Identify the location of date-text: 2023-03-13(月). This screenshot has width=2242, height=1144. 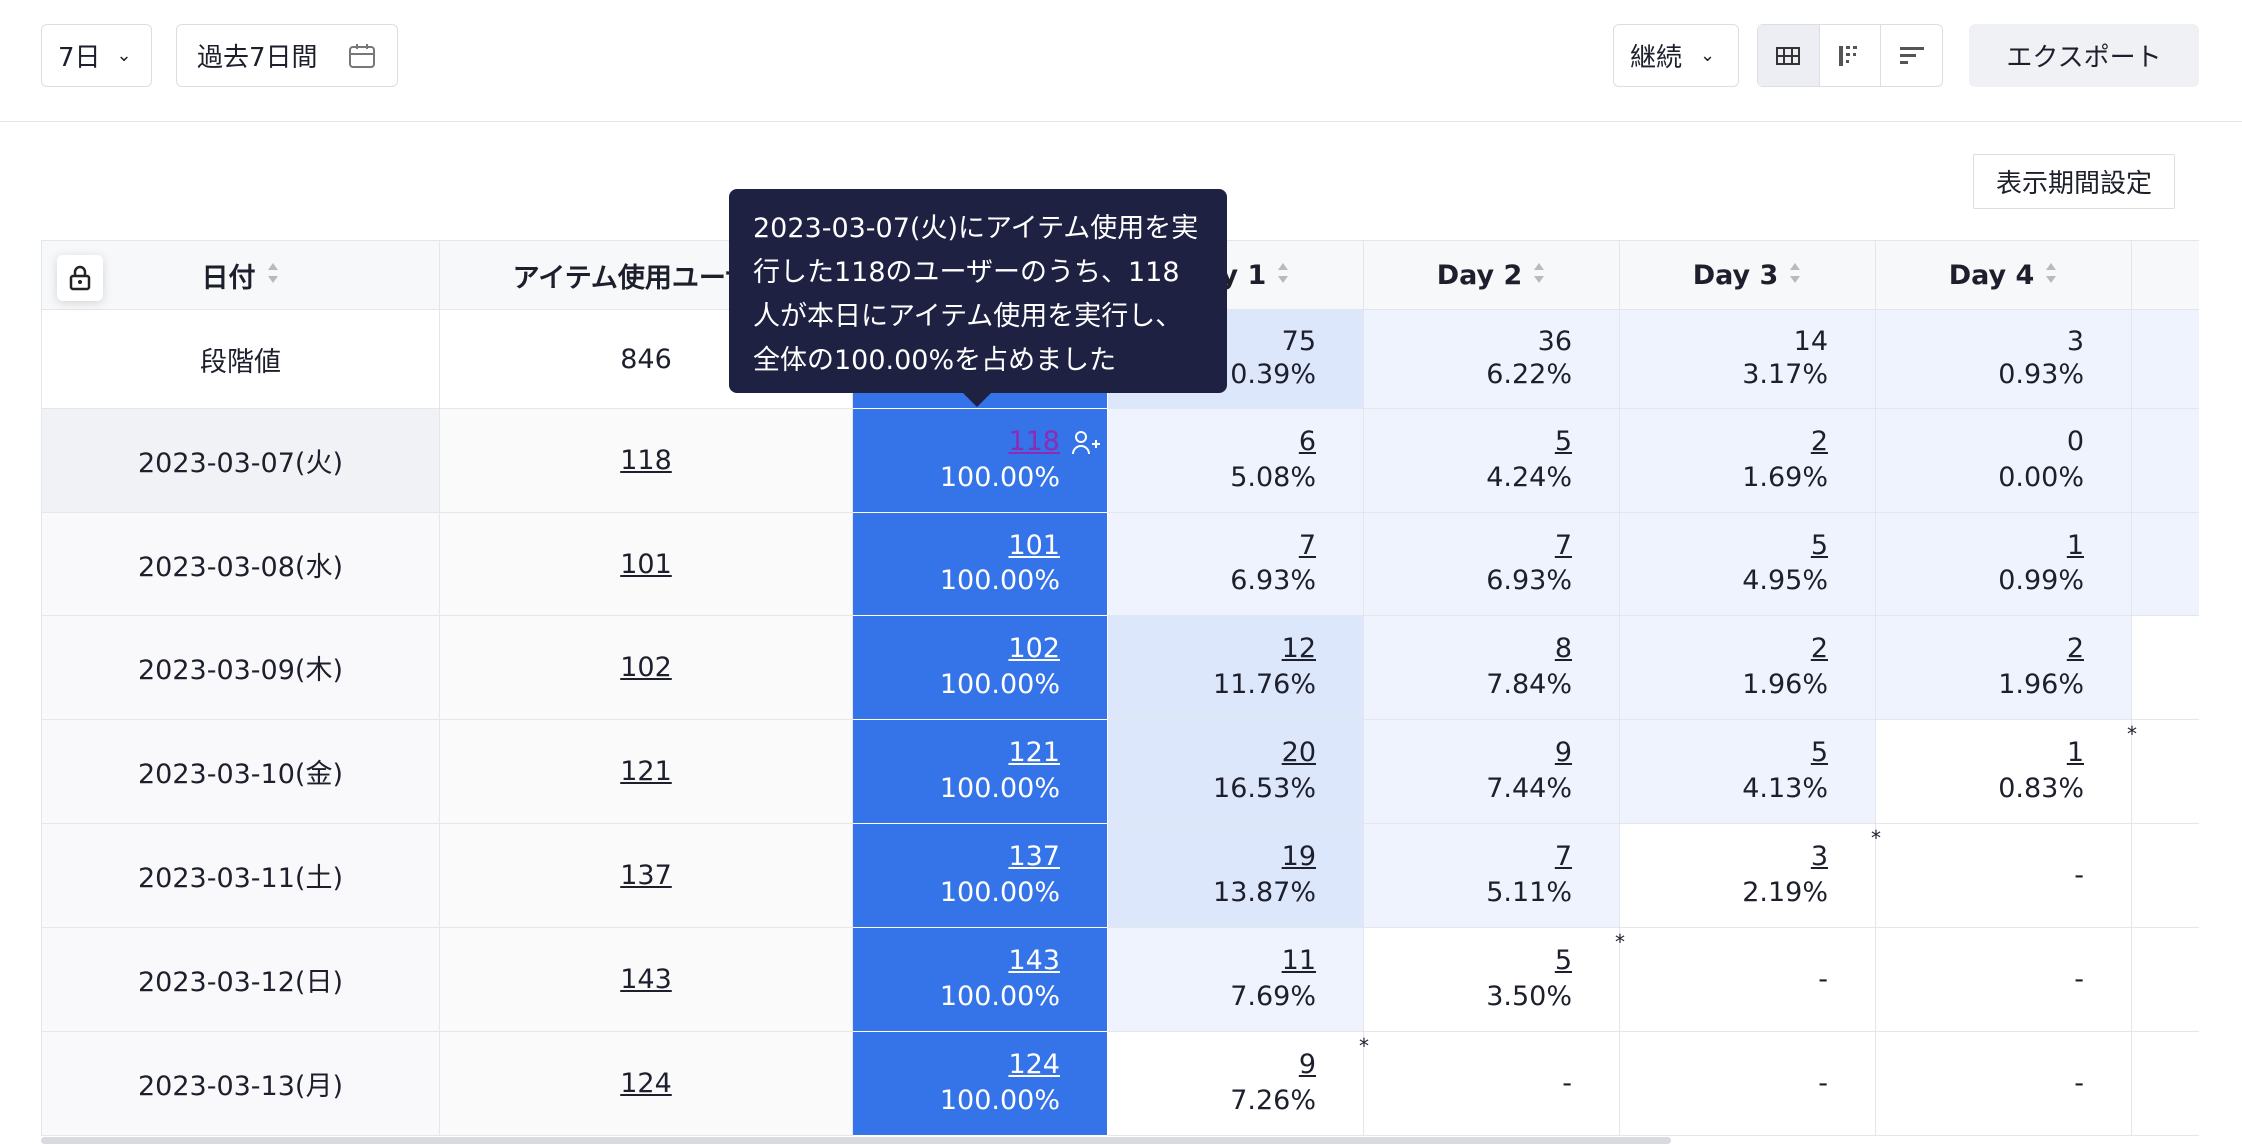
(240, 1086).